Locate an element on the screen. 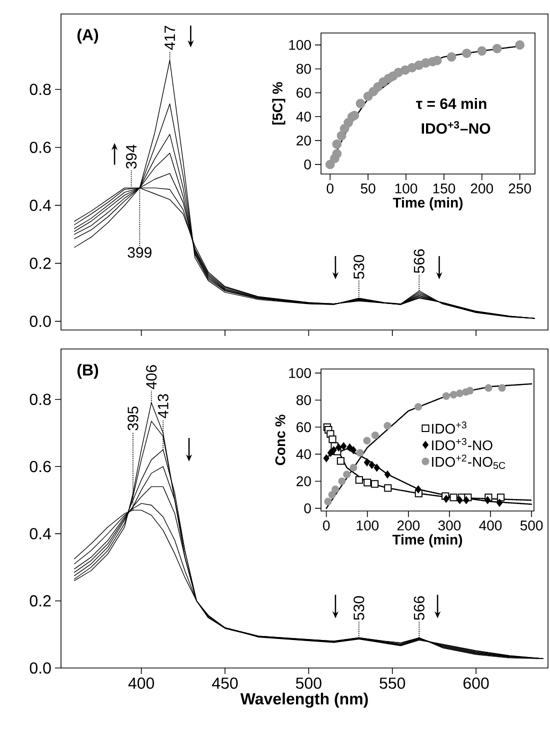  x-tick-label: 600 is located at coordinates (476, 683).